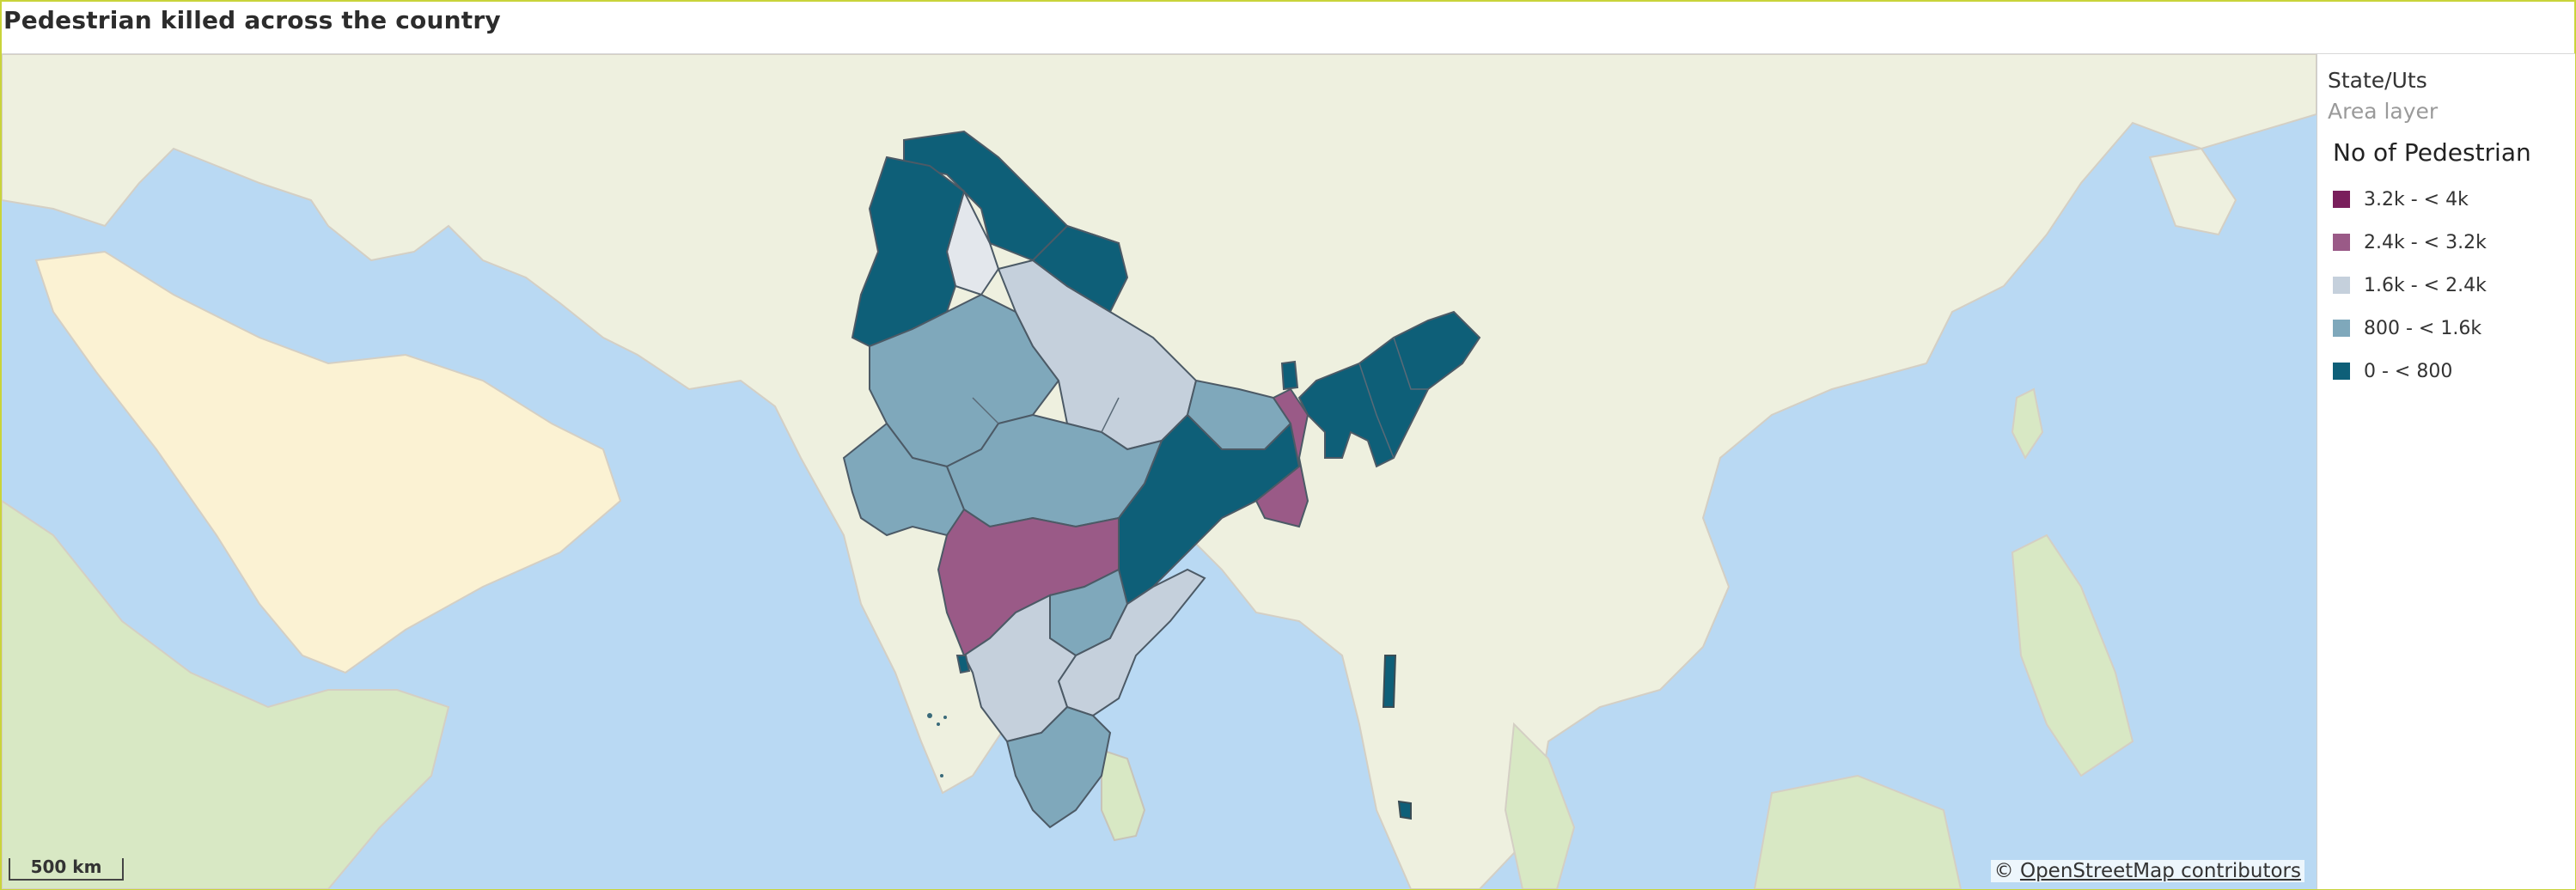 The image size is (2576, 890). I want to click on legend-label: 3.2k - < 4k, so click(2416, 199).